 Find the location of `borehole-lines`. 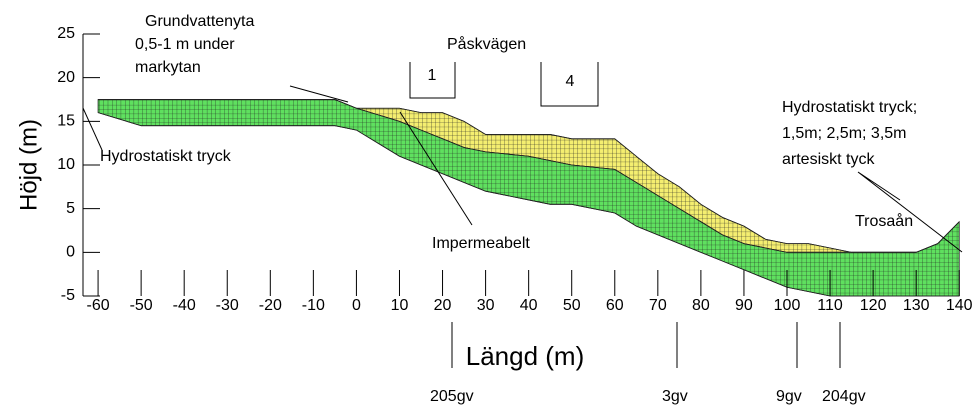

borehole-lines is located at coordinates (646, 345).